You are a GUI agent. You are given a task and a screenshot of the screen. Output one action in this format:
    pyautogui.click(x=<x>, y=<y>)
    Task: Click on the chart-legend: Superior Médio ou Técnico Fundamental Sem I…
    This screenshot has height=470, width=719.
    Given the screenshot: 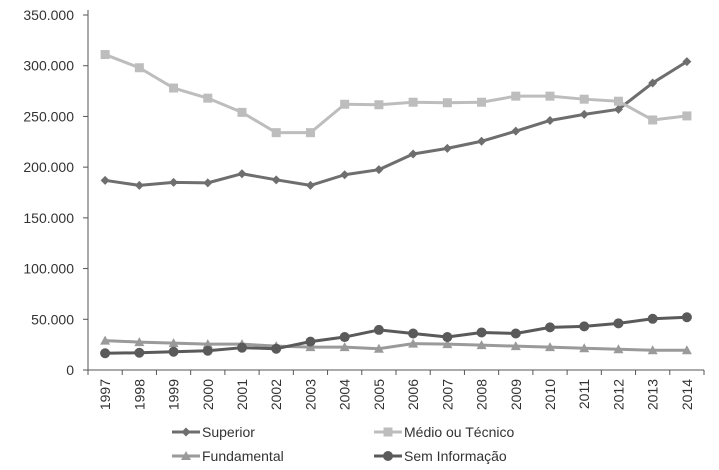 What is the action you would take?
    pyautogui.click(x=343, y=444)
    